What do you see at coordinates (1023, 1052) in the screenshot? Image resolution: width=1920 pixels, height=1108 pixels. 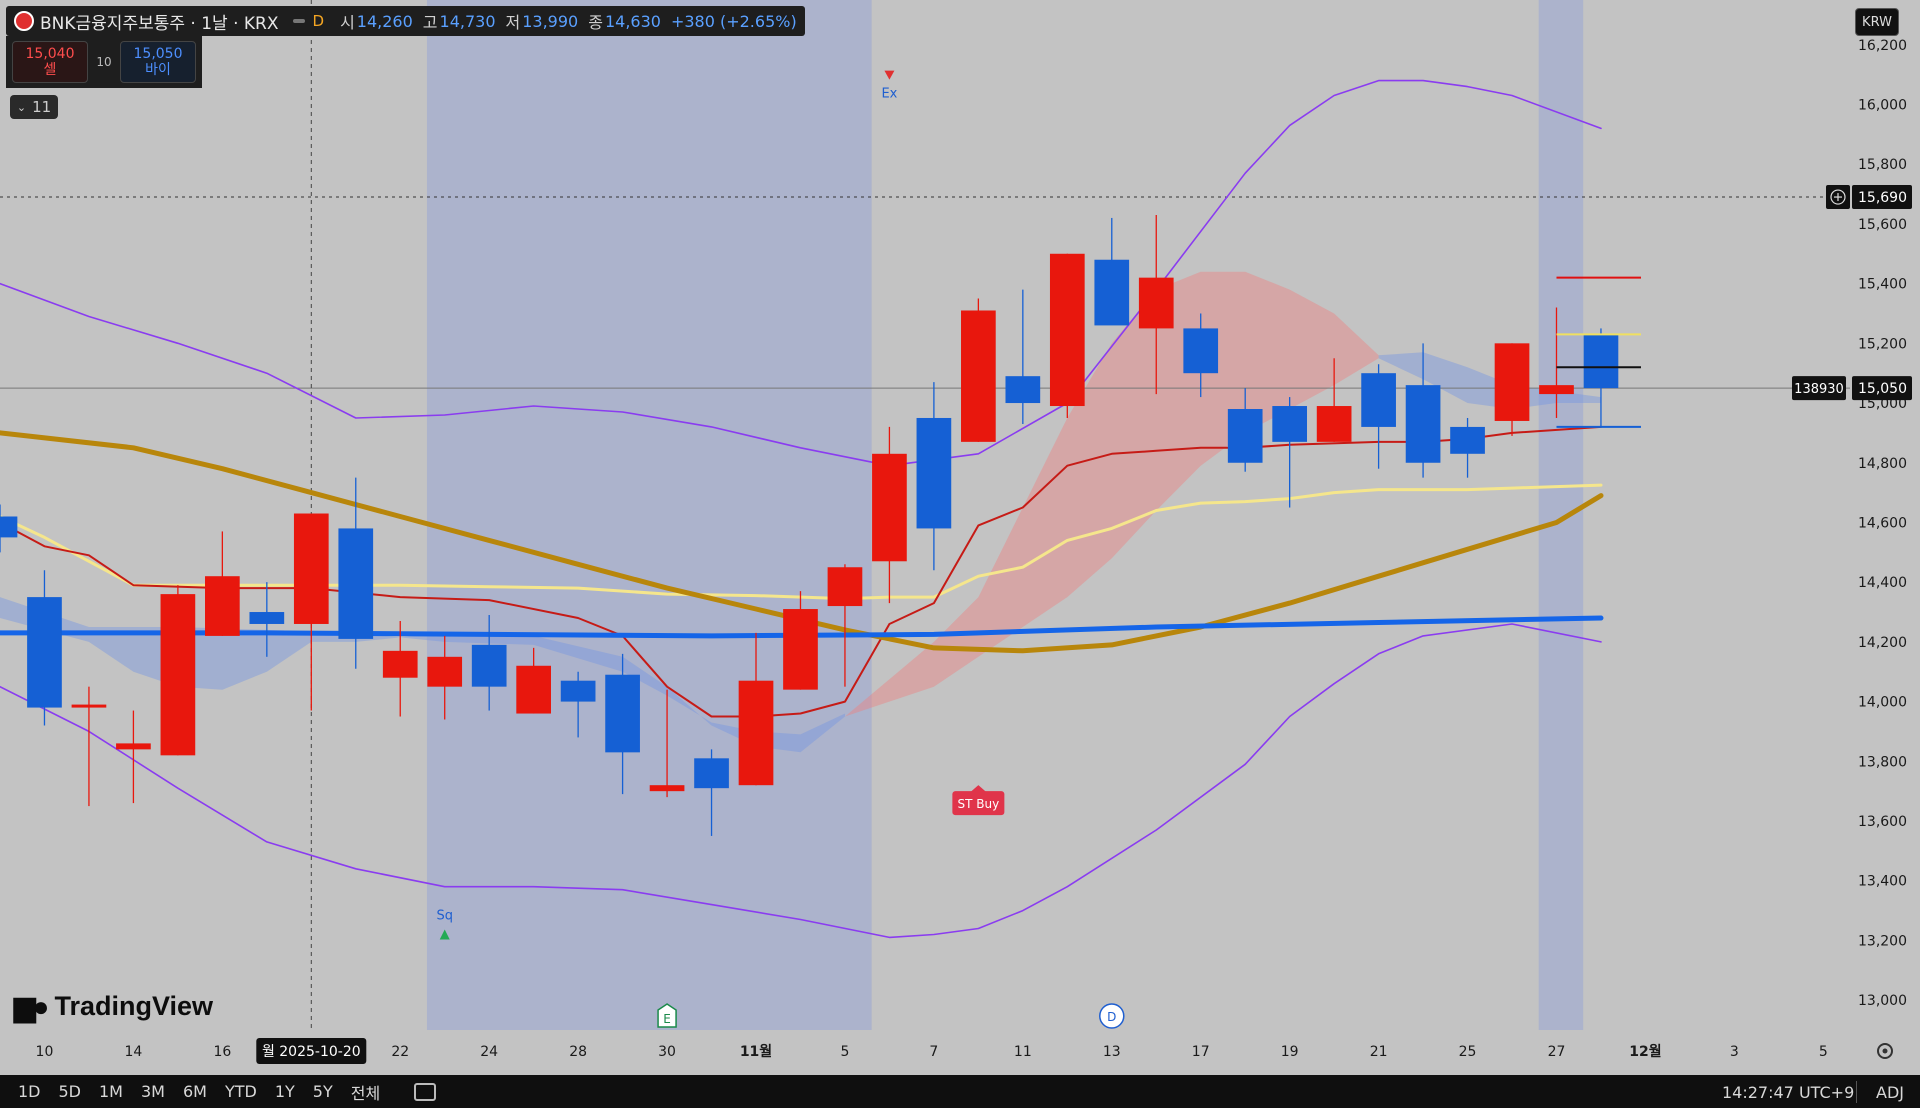 I see `x-tick-label: 11` at bounding box center [1023, 1052].